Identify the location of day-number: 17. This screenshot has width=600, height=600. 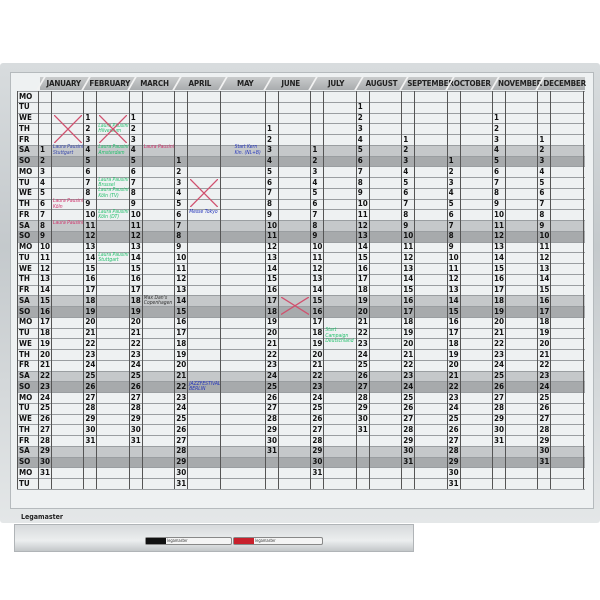
(317, 322).